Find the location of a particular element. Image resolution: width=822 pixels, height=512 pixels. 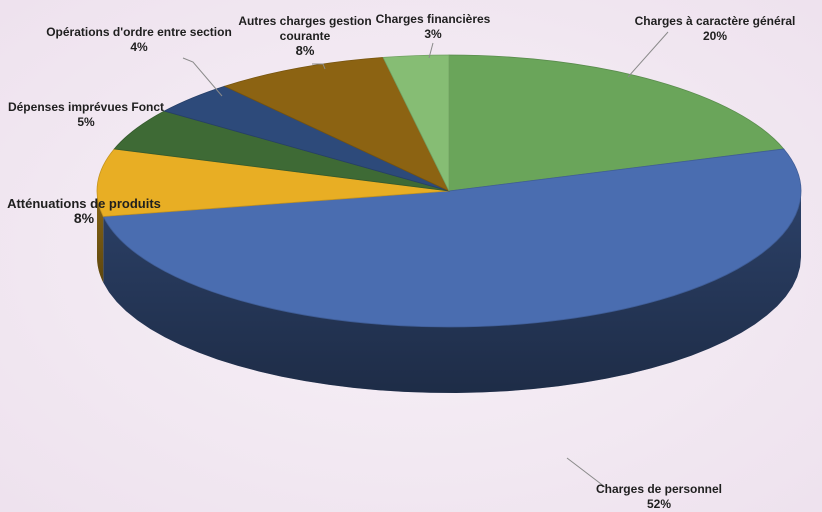

slice-label-0: Charges à caractère général is located at coordinates (715, 21).